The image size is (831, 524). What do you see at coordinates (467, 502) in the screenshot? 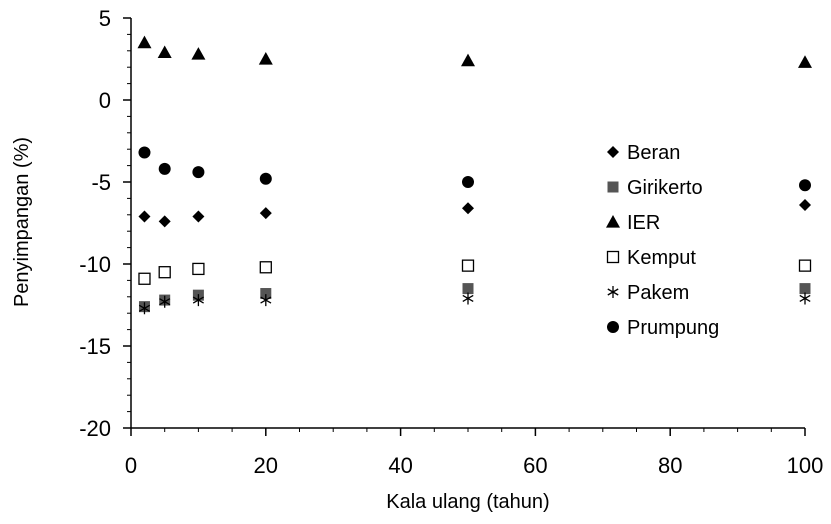
I see `x-axis-title: Kala ulang (tahun)` at bounding box center [467, 502].